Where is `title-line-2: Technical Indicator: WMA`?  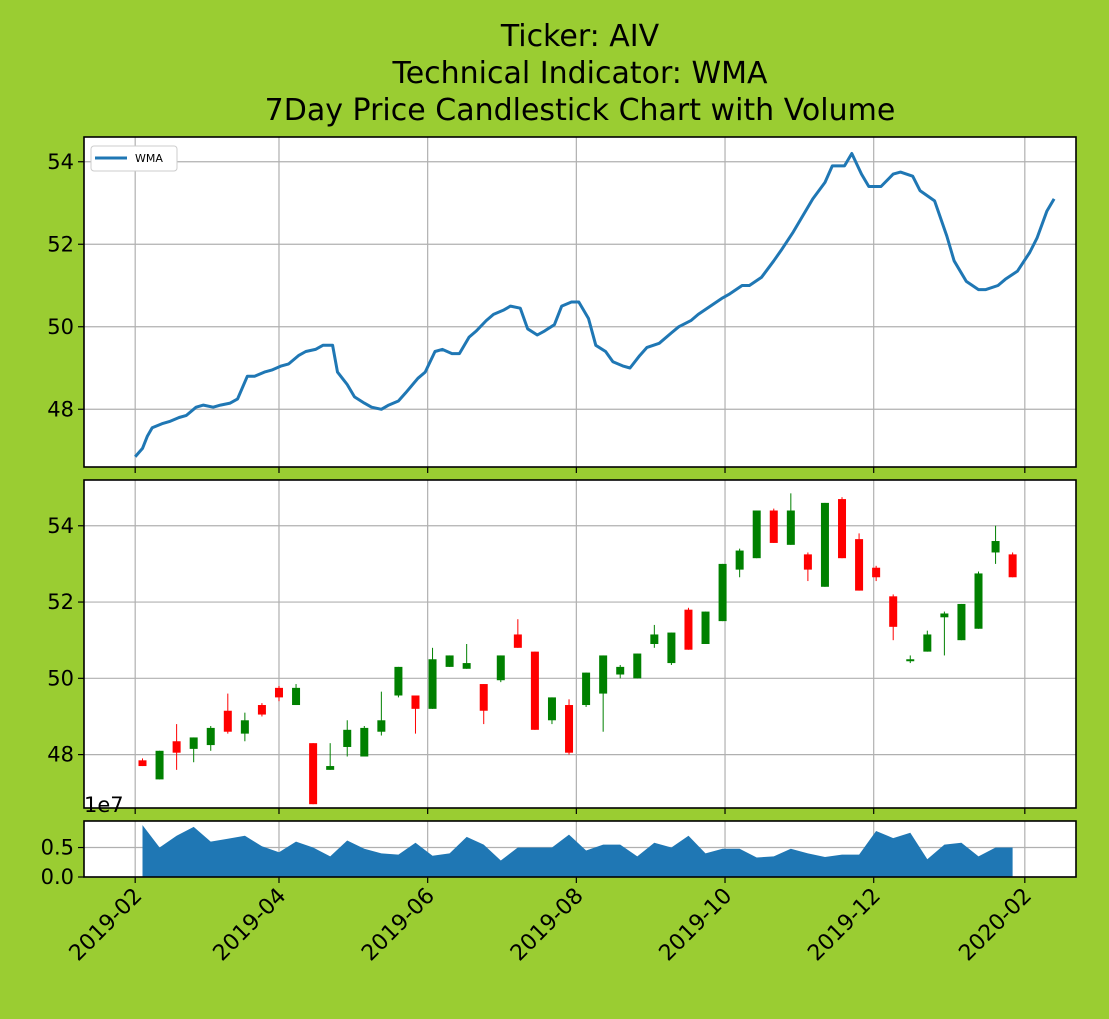
title-line-2: Technical Indicator: WMA is located at coordinates (579, 73).